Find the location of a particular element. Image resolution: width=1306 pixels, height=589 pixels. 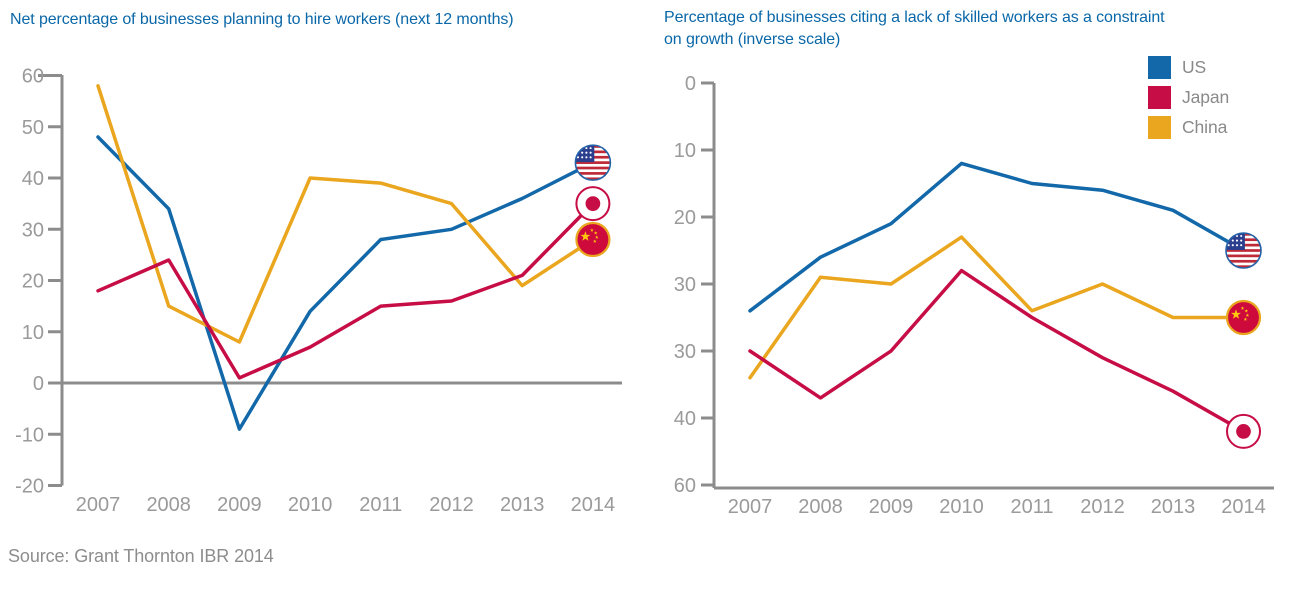

legend-label-china: China is located at coordinates (1205, 127).